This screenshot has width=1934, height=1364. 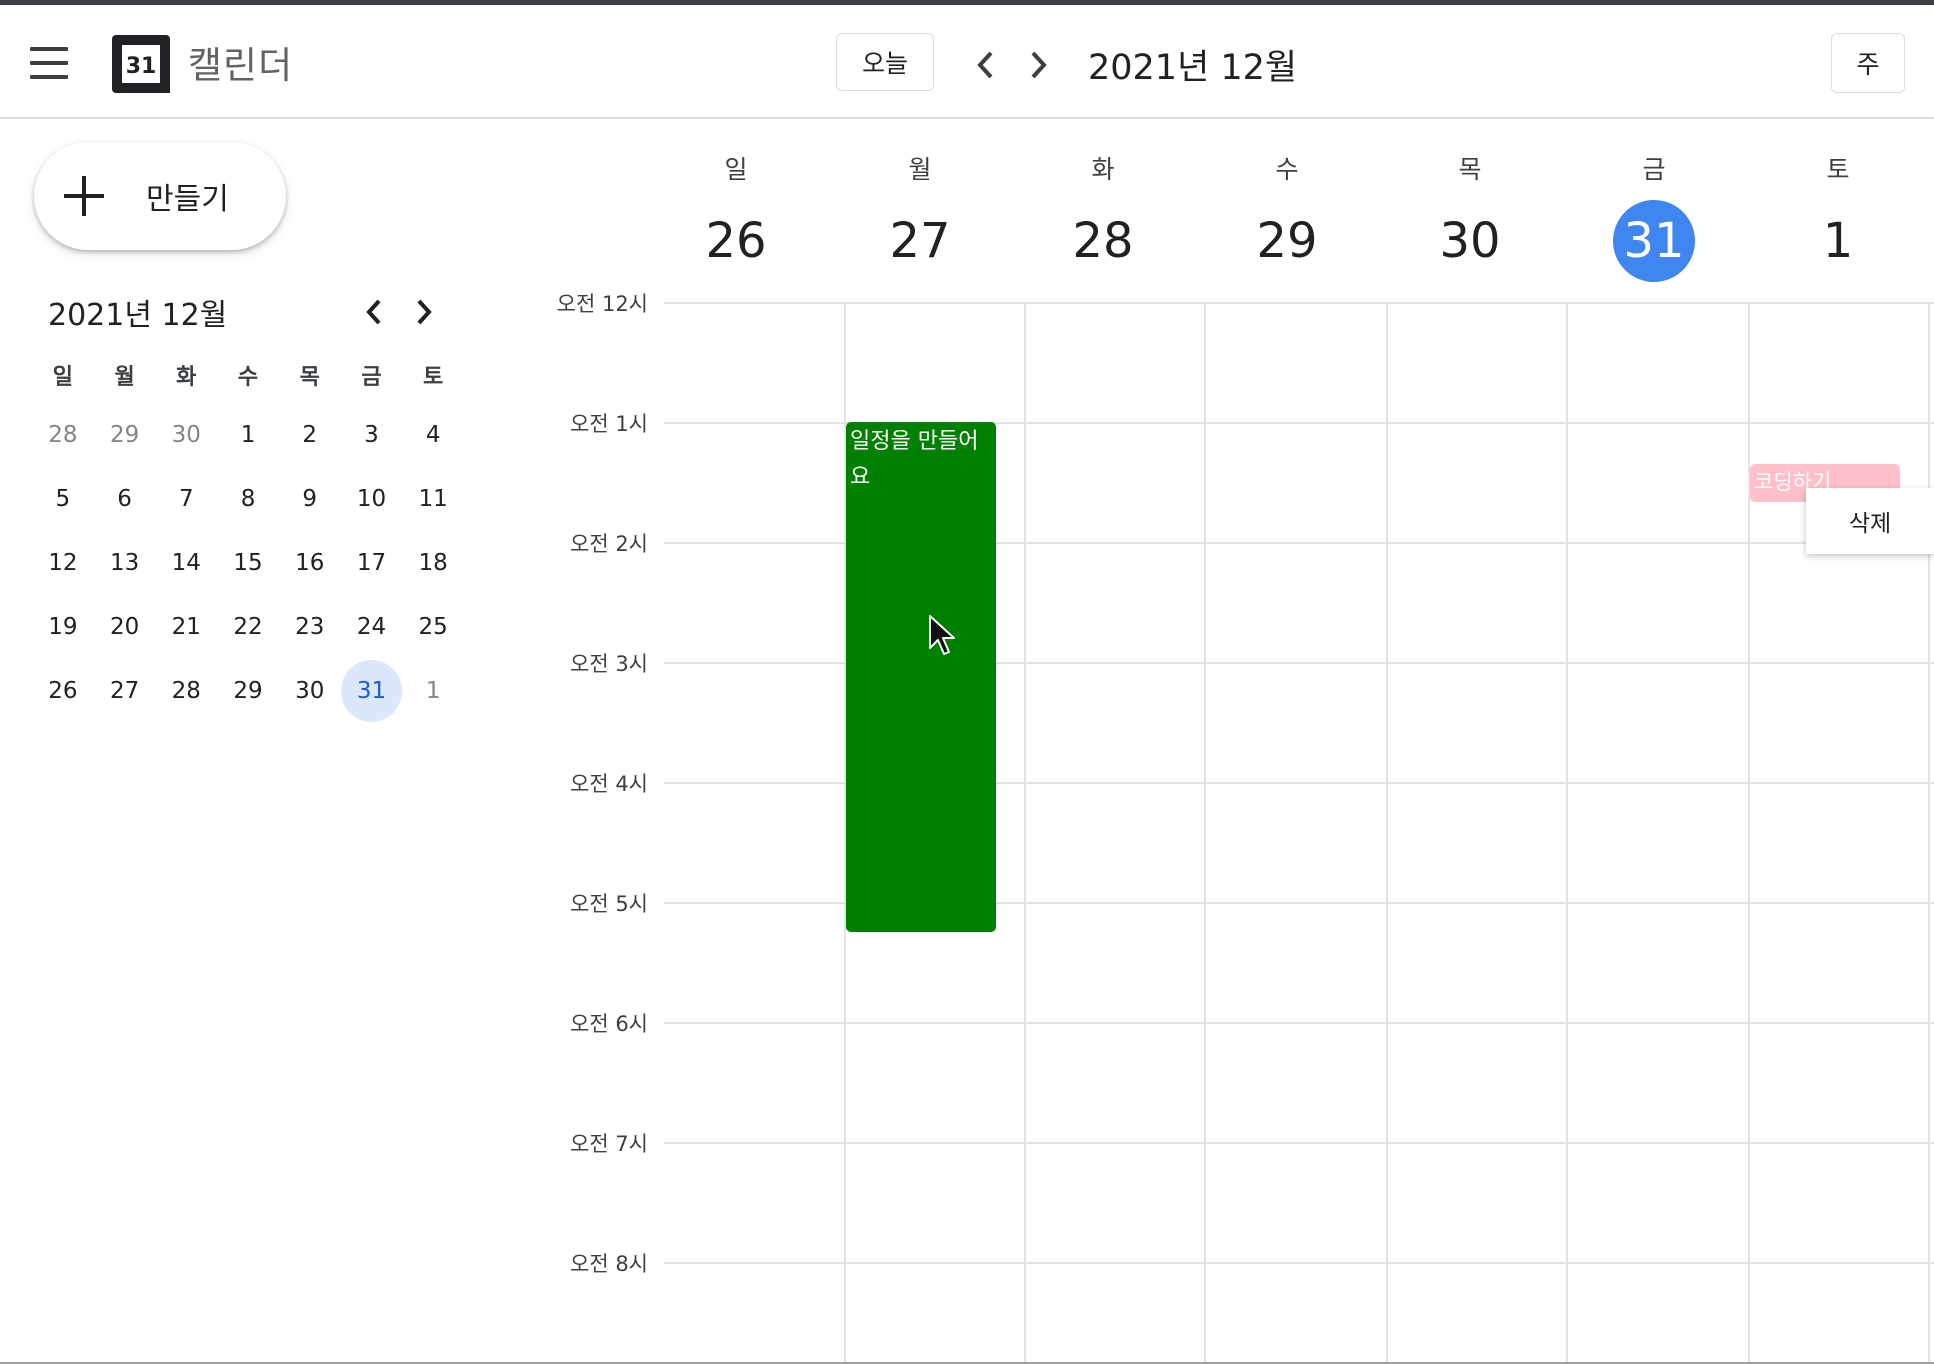 I want to click on mini-date: 18, so click(x=433, y=563).